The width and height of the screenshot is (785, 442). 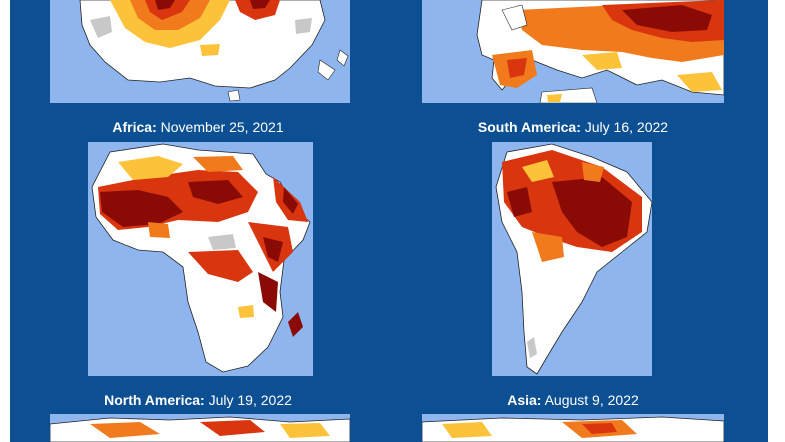 I want to click on africa-map-graphic, so click(x=201, y=258).